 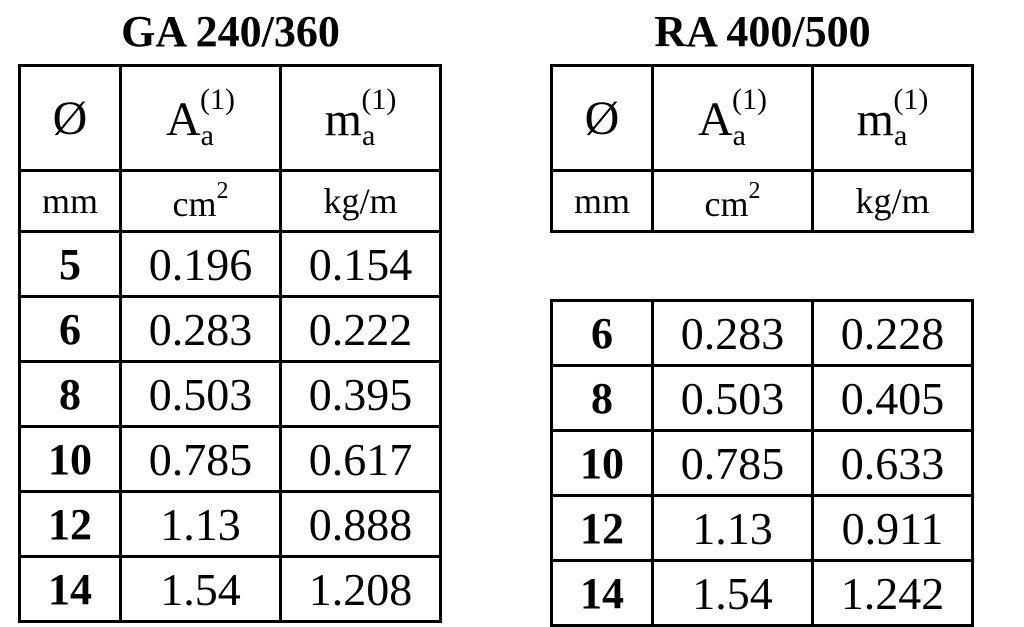 I want to click on table-row: 10 0.785 0.617, so click(x=230, y=459).